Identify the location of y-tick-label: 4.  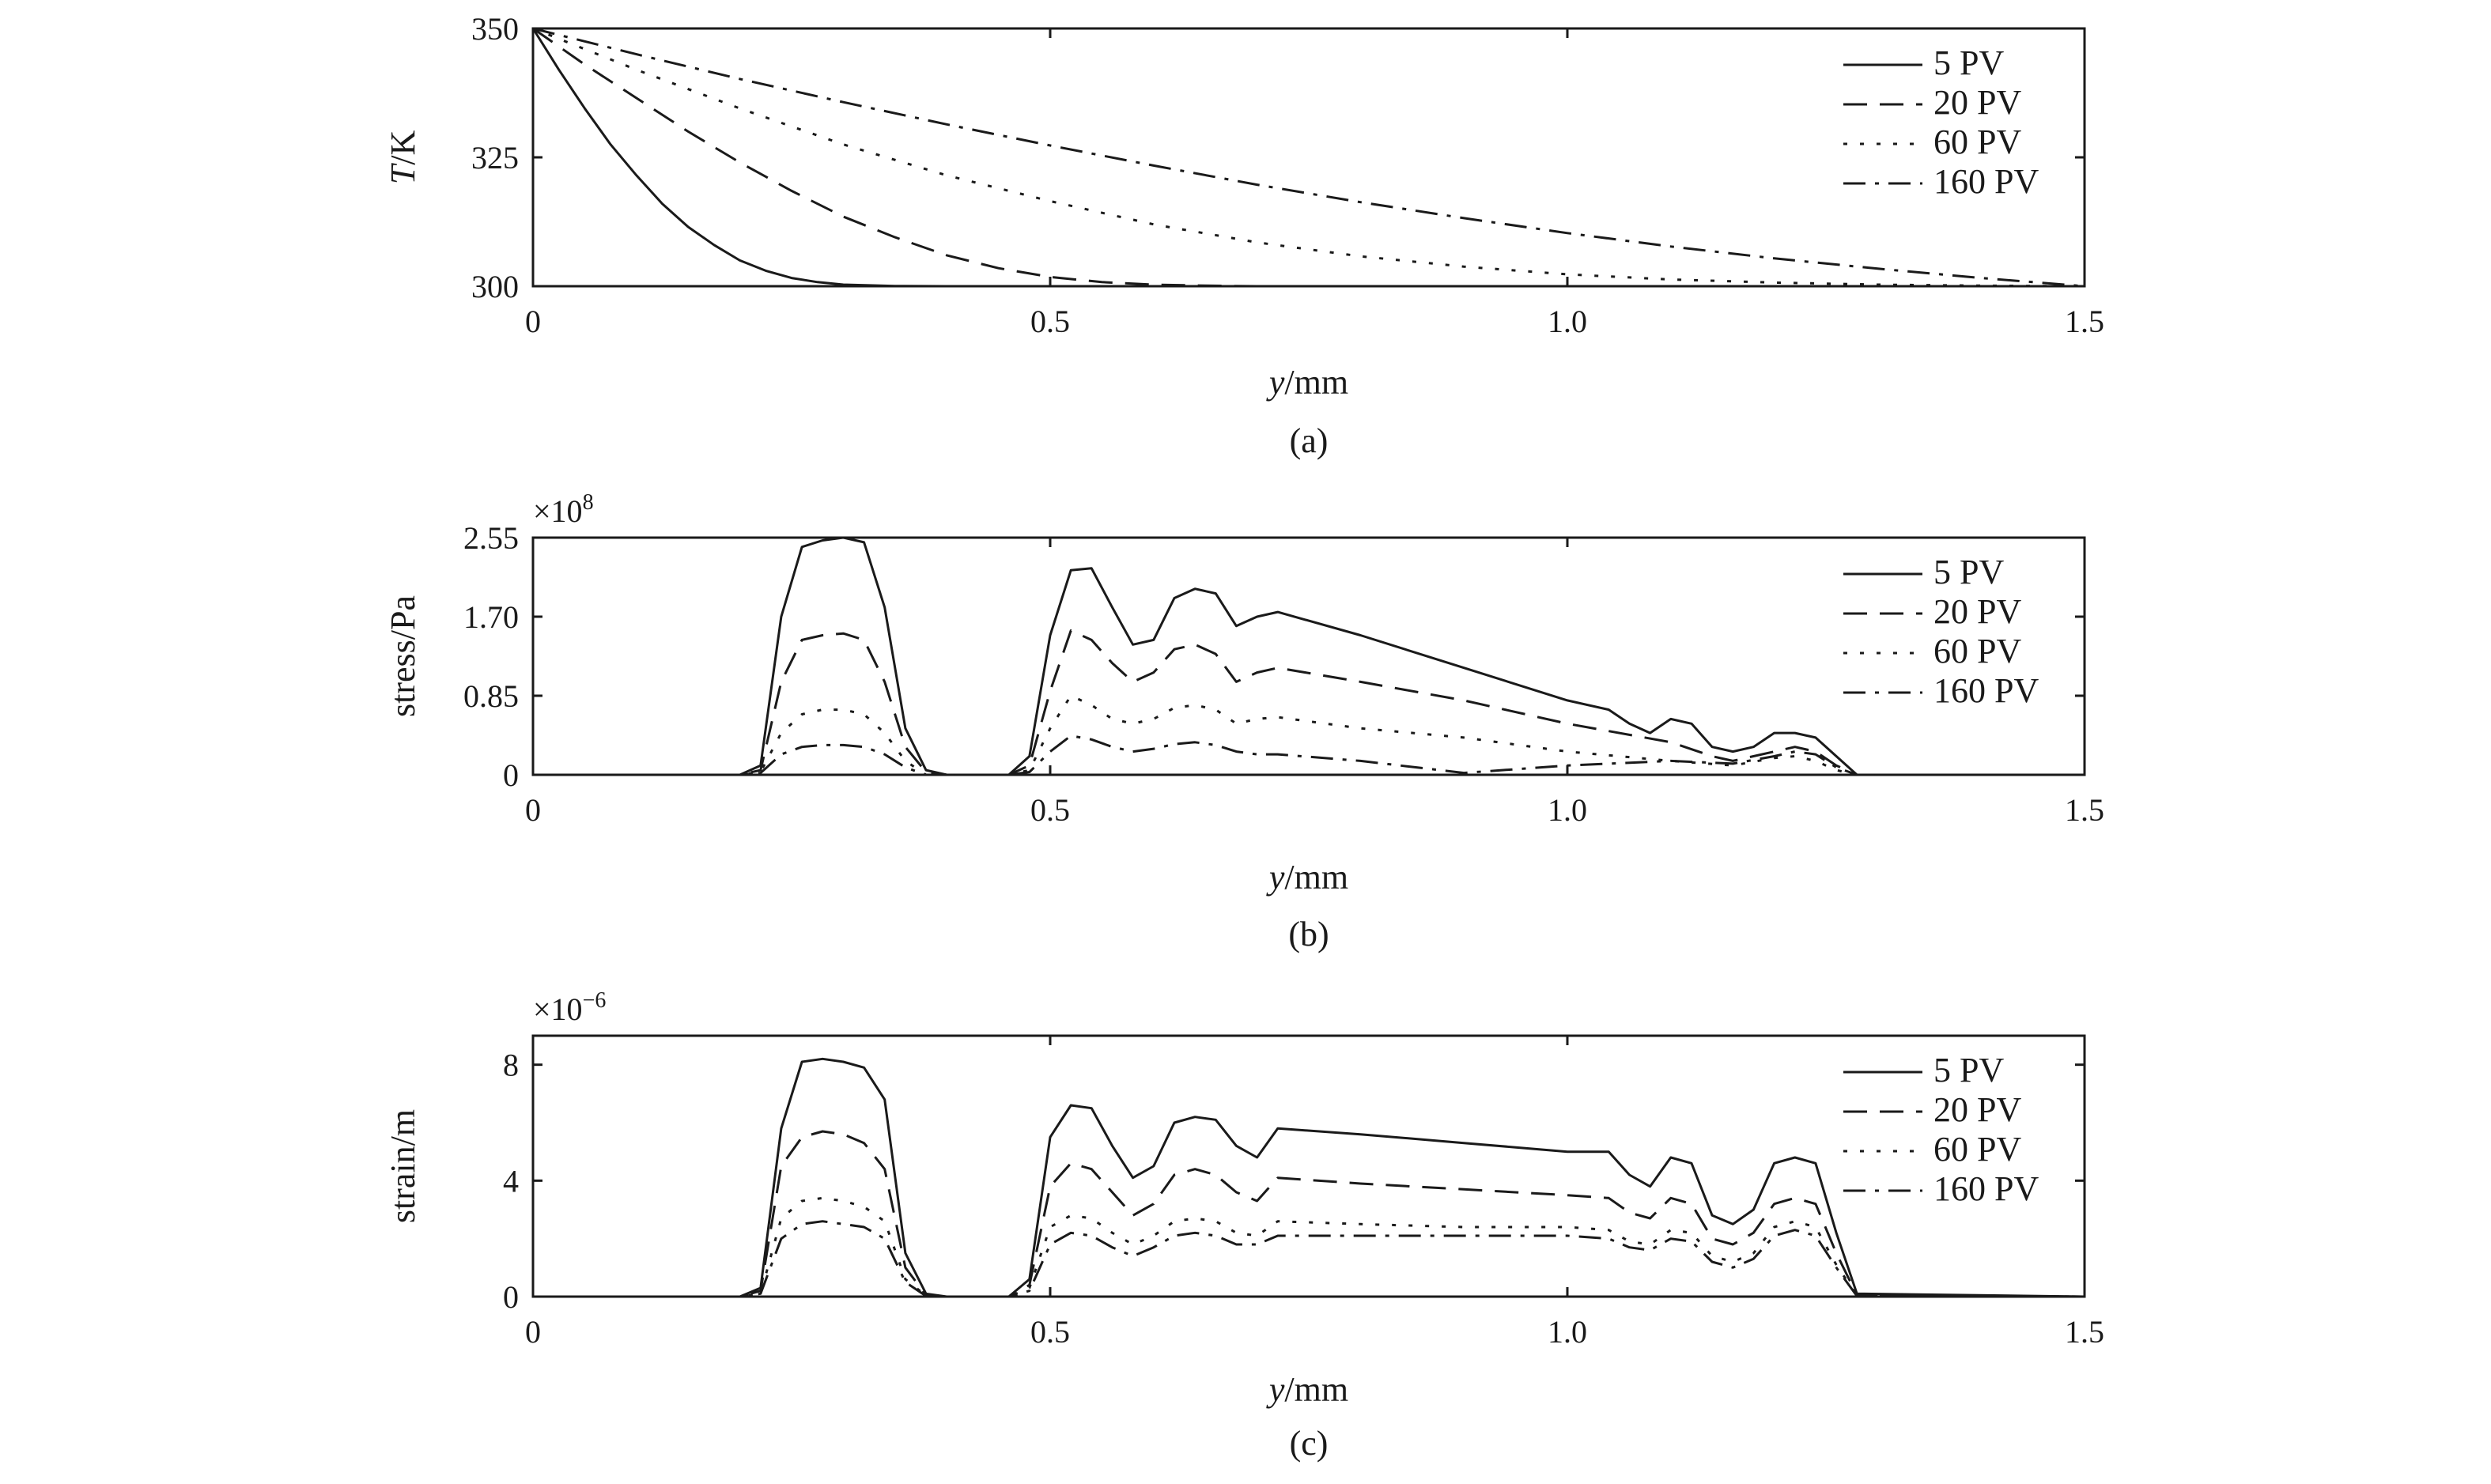
(511, 1181).